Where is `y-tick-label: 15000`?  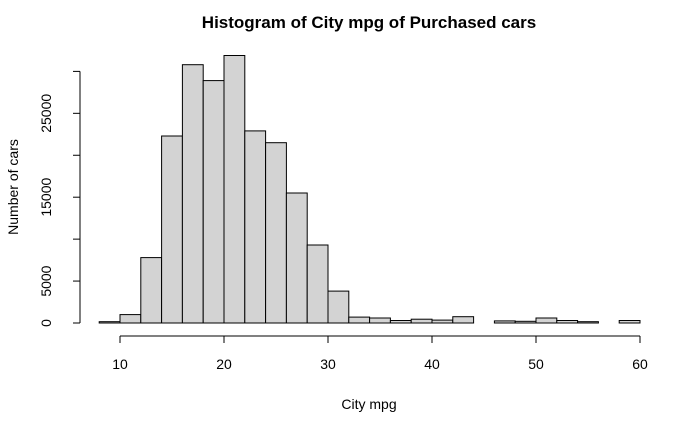 y-tick-label: 15000 is located at coordinates (46, 197).